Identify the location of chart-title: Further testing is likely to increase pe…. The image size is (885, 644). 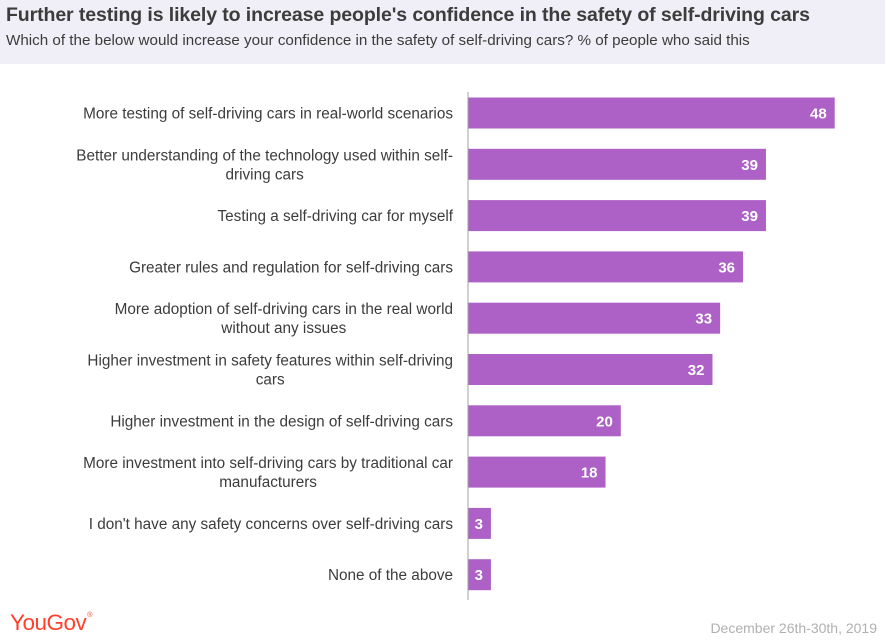
(408, 15).